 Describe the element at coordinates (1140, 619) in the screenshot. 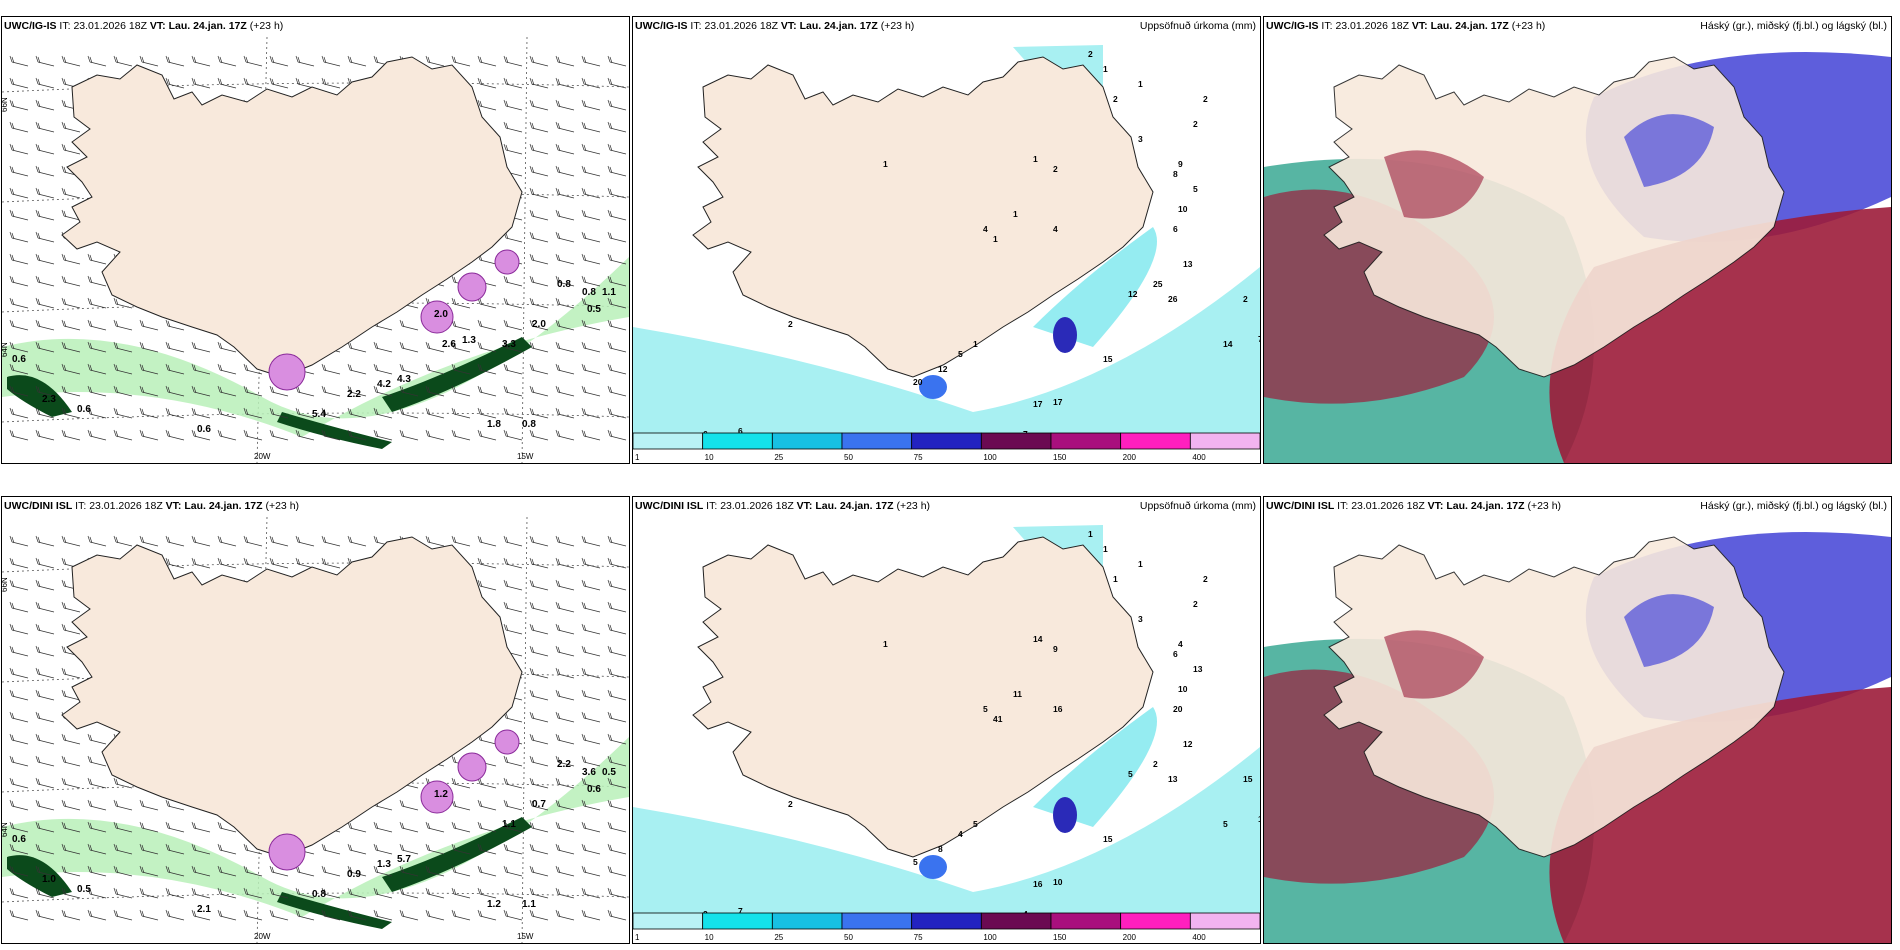

I see `precip-value-label: 3` at that location.